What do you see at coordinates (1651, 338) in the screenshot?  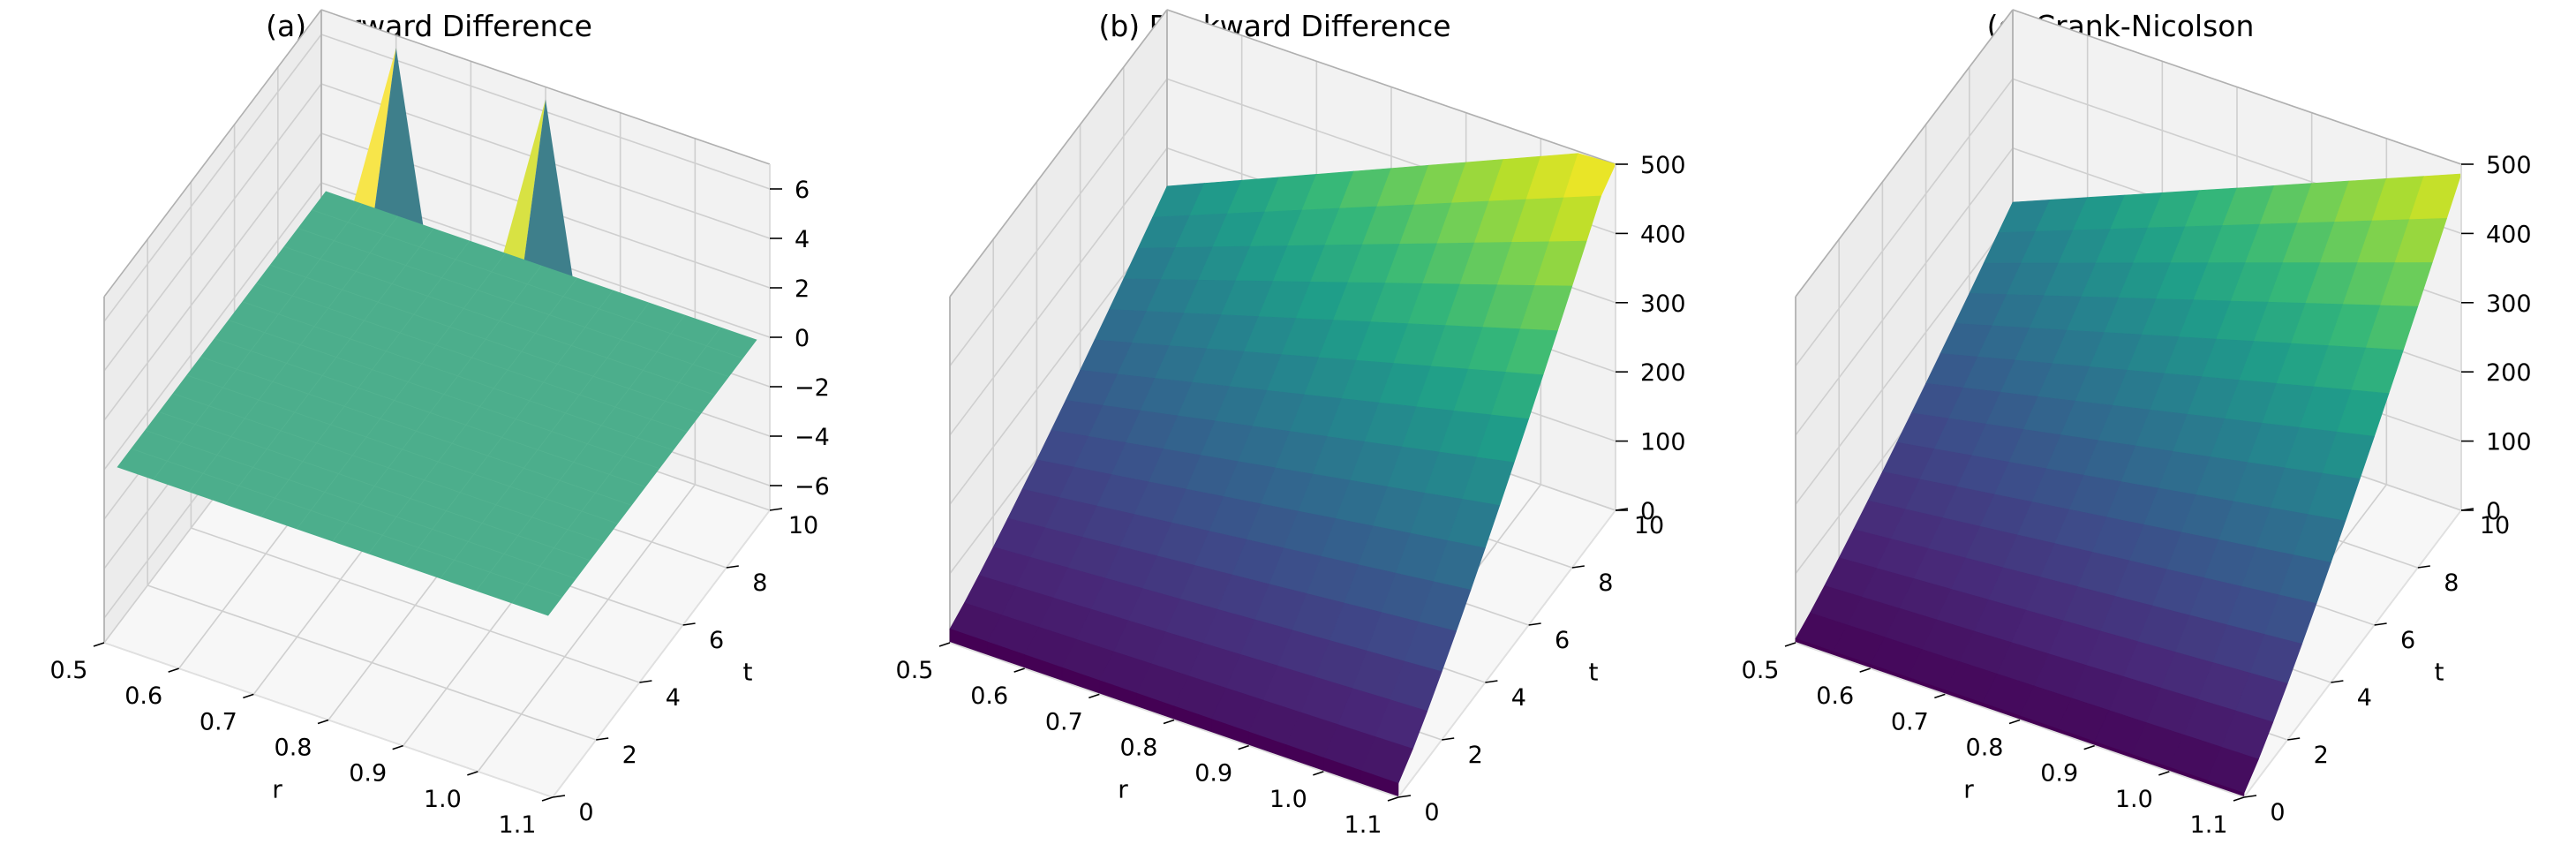 I see `z-ticks: 0 100 200 300 400 500` at bounding box center [1651, 338].